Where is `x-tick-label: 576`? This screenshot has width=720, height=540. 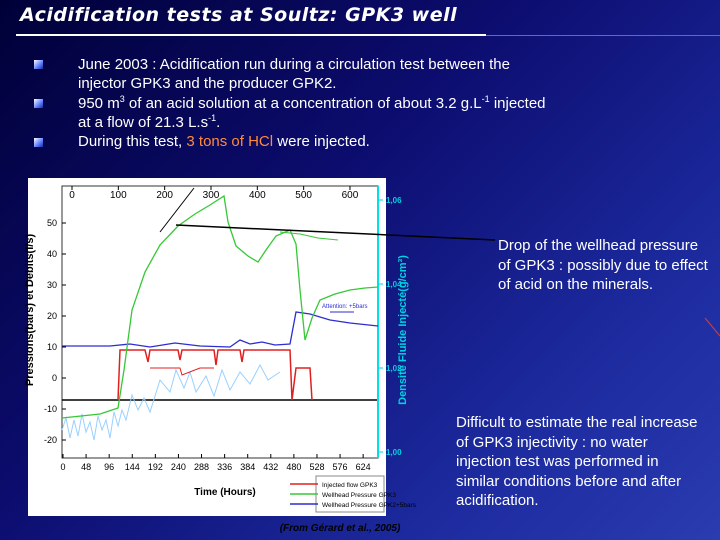
x-tick-label: 576 is located at coordinates (340, 467).